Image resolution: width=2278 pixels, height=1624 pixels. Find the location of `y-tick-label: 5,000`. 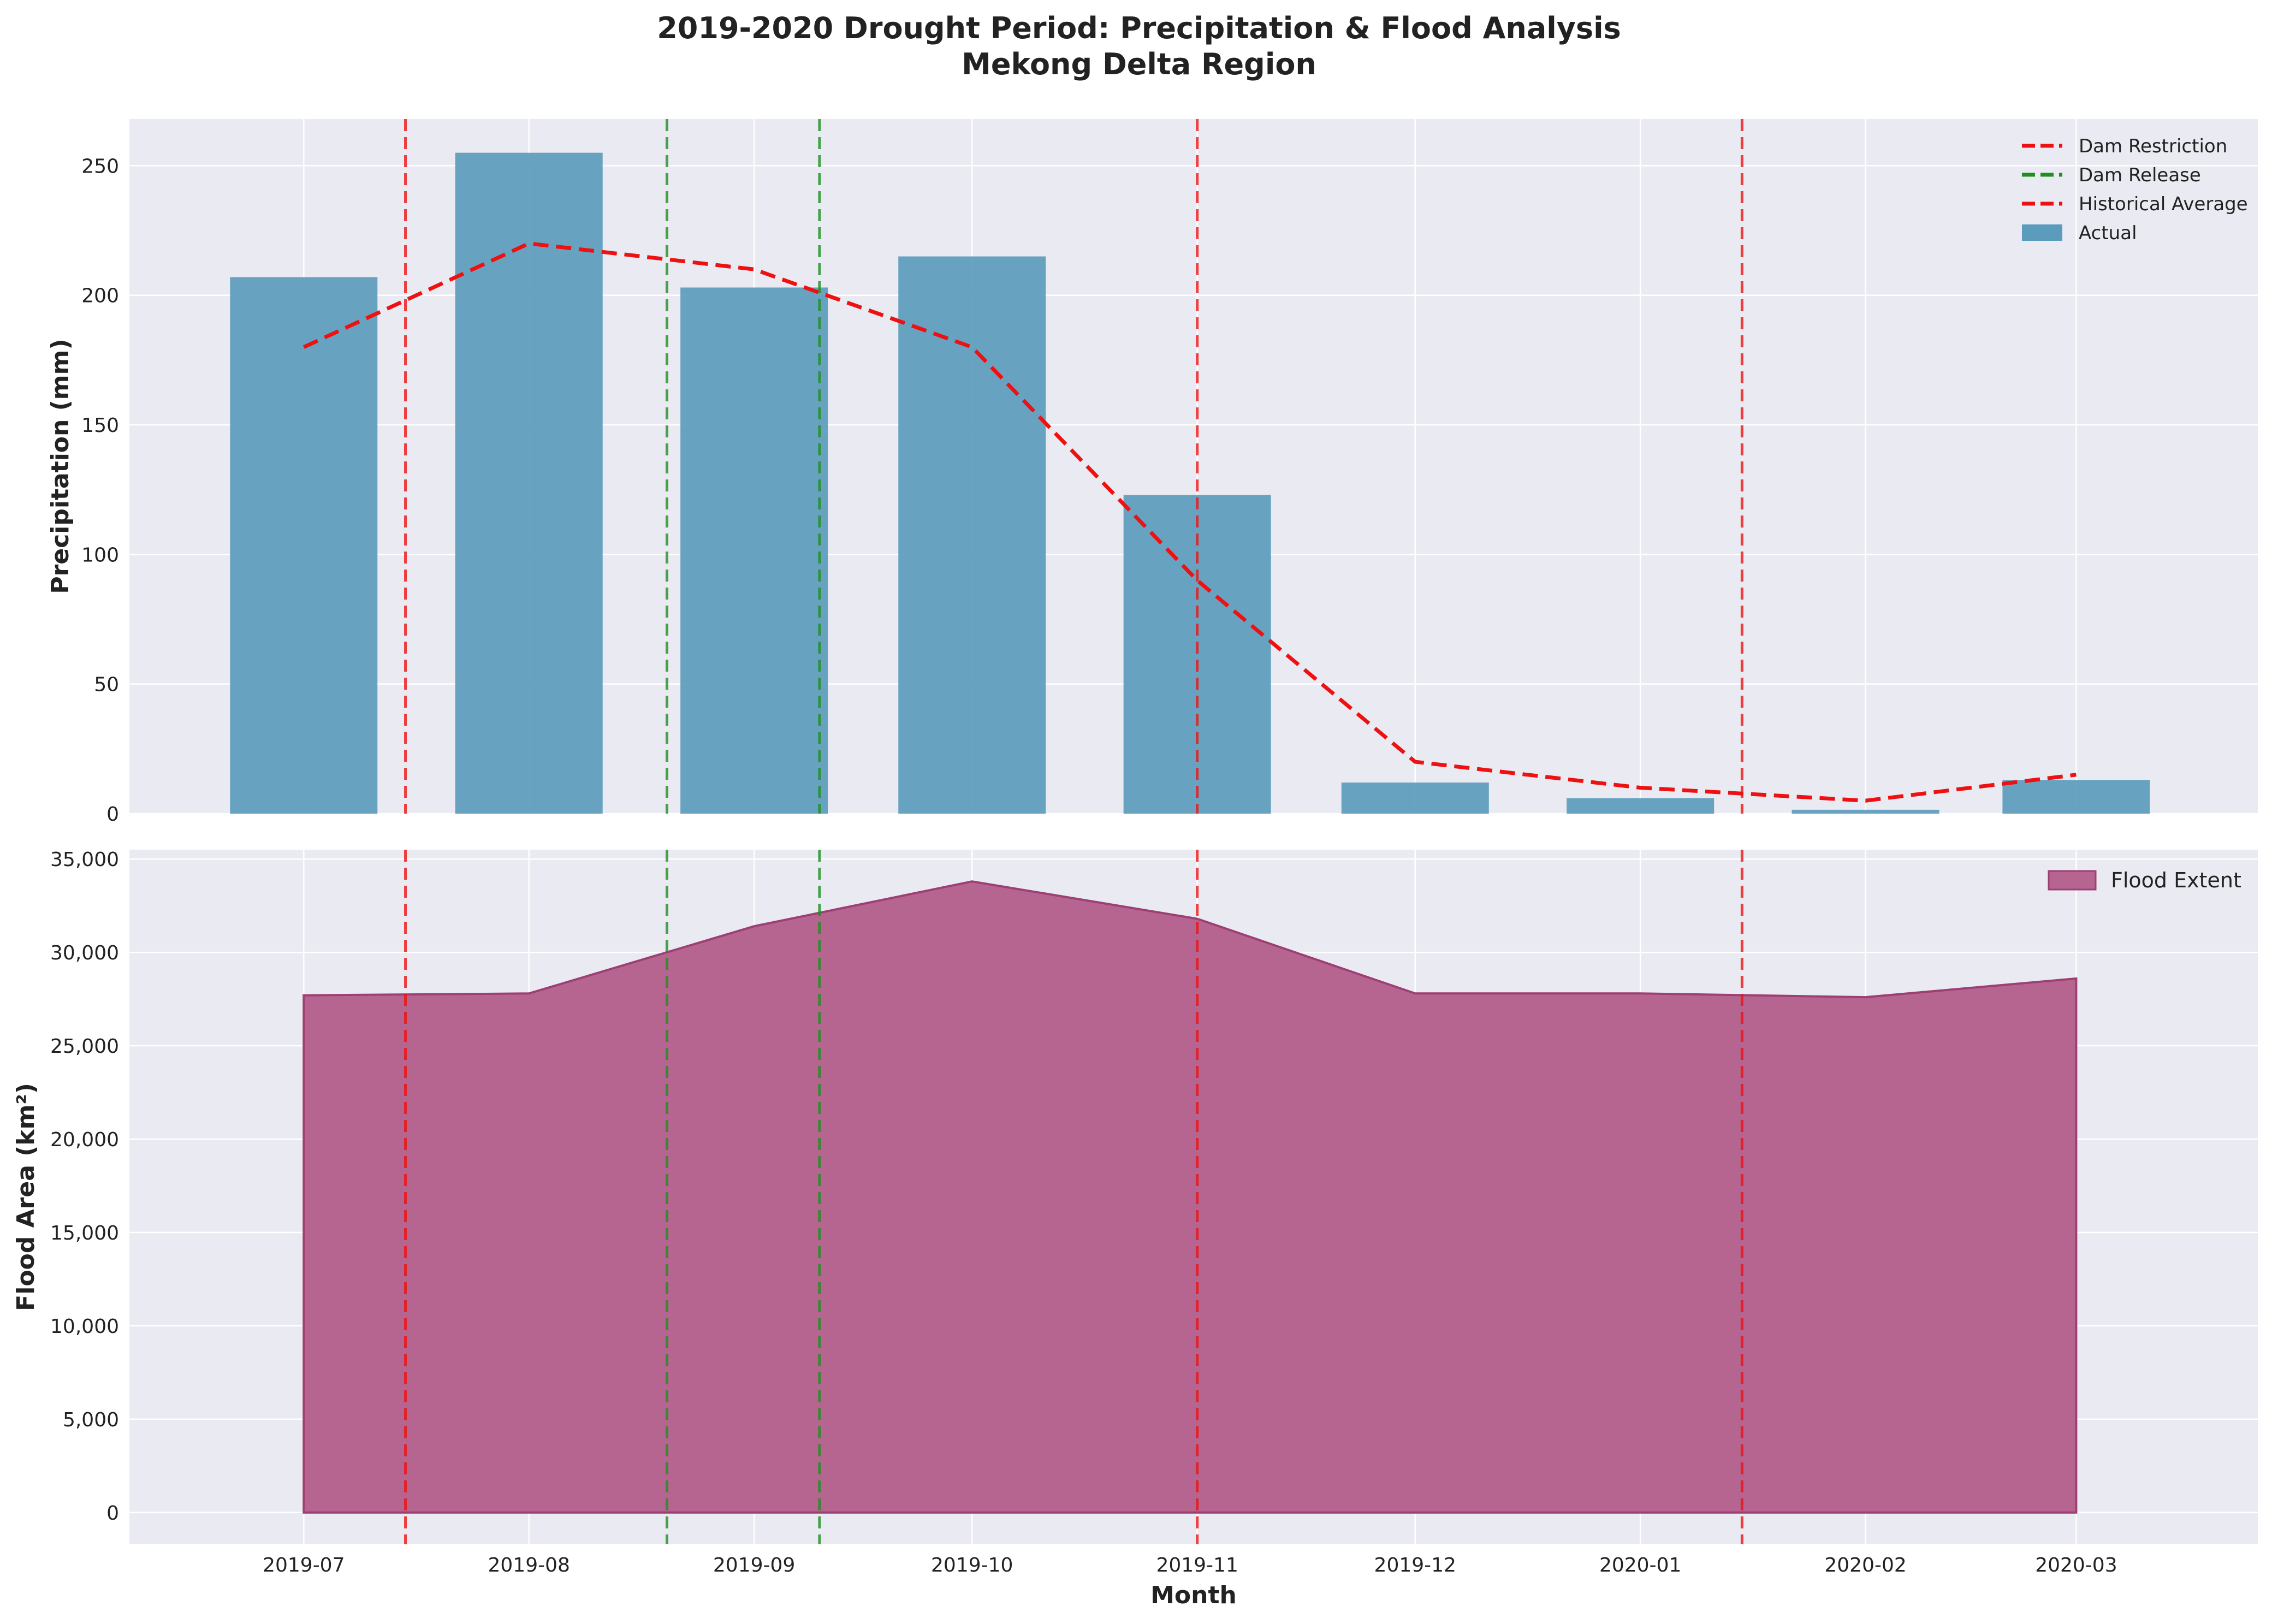

y-tick-label: 5,000 is located at coordinates (91, 1420).